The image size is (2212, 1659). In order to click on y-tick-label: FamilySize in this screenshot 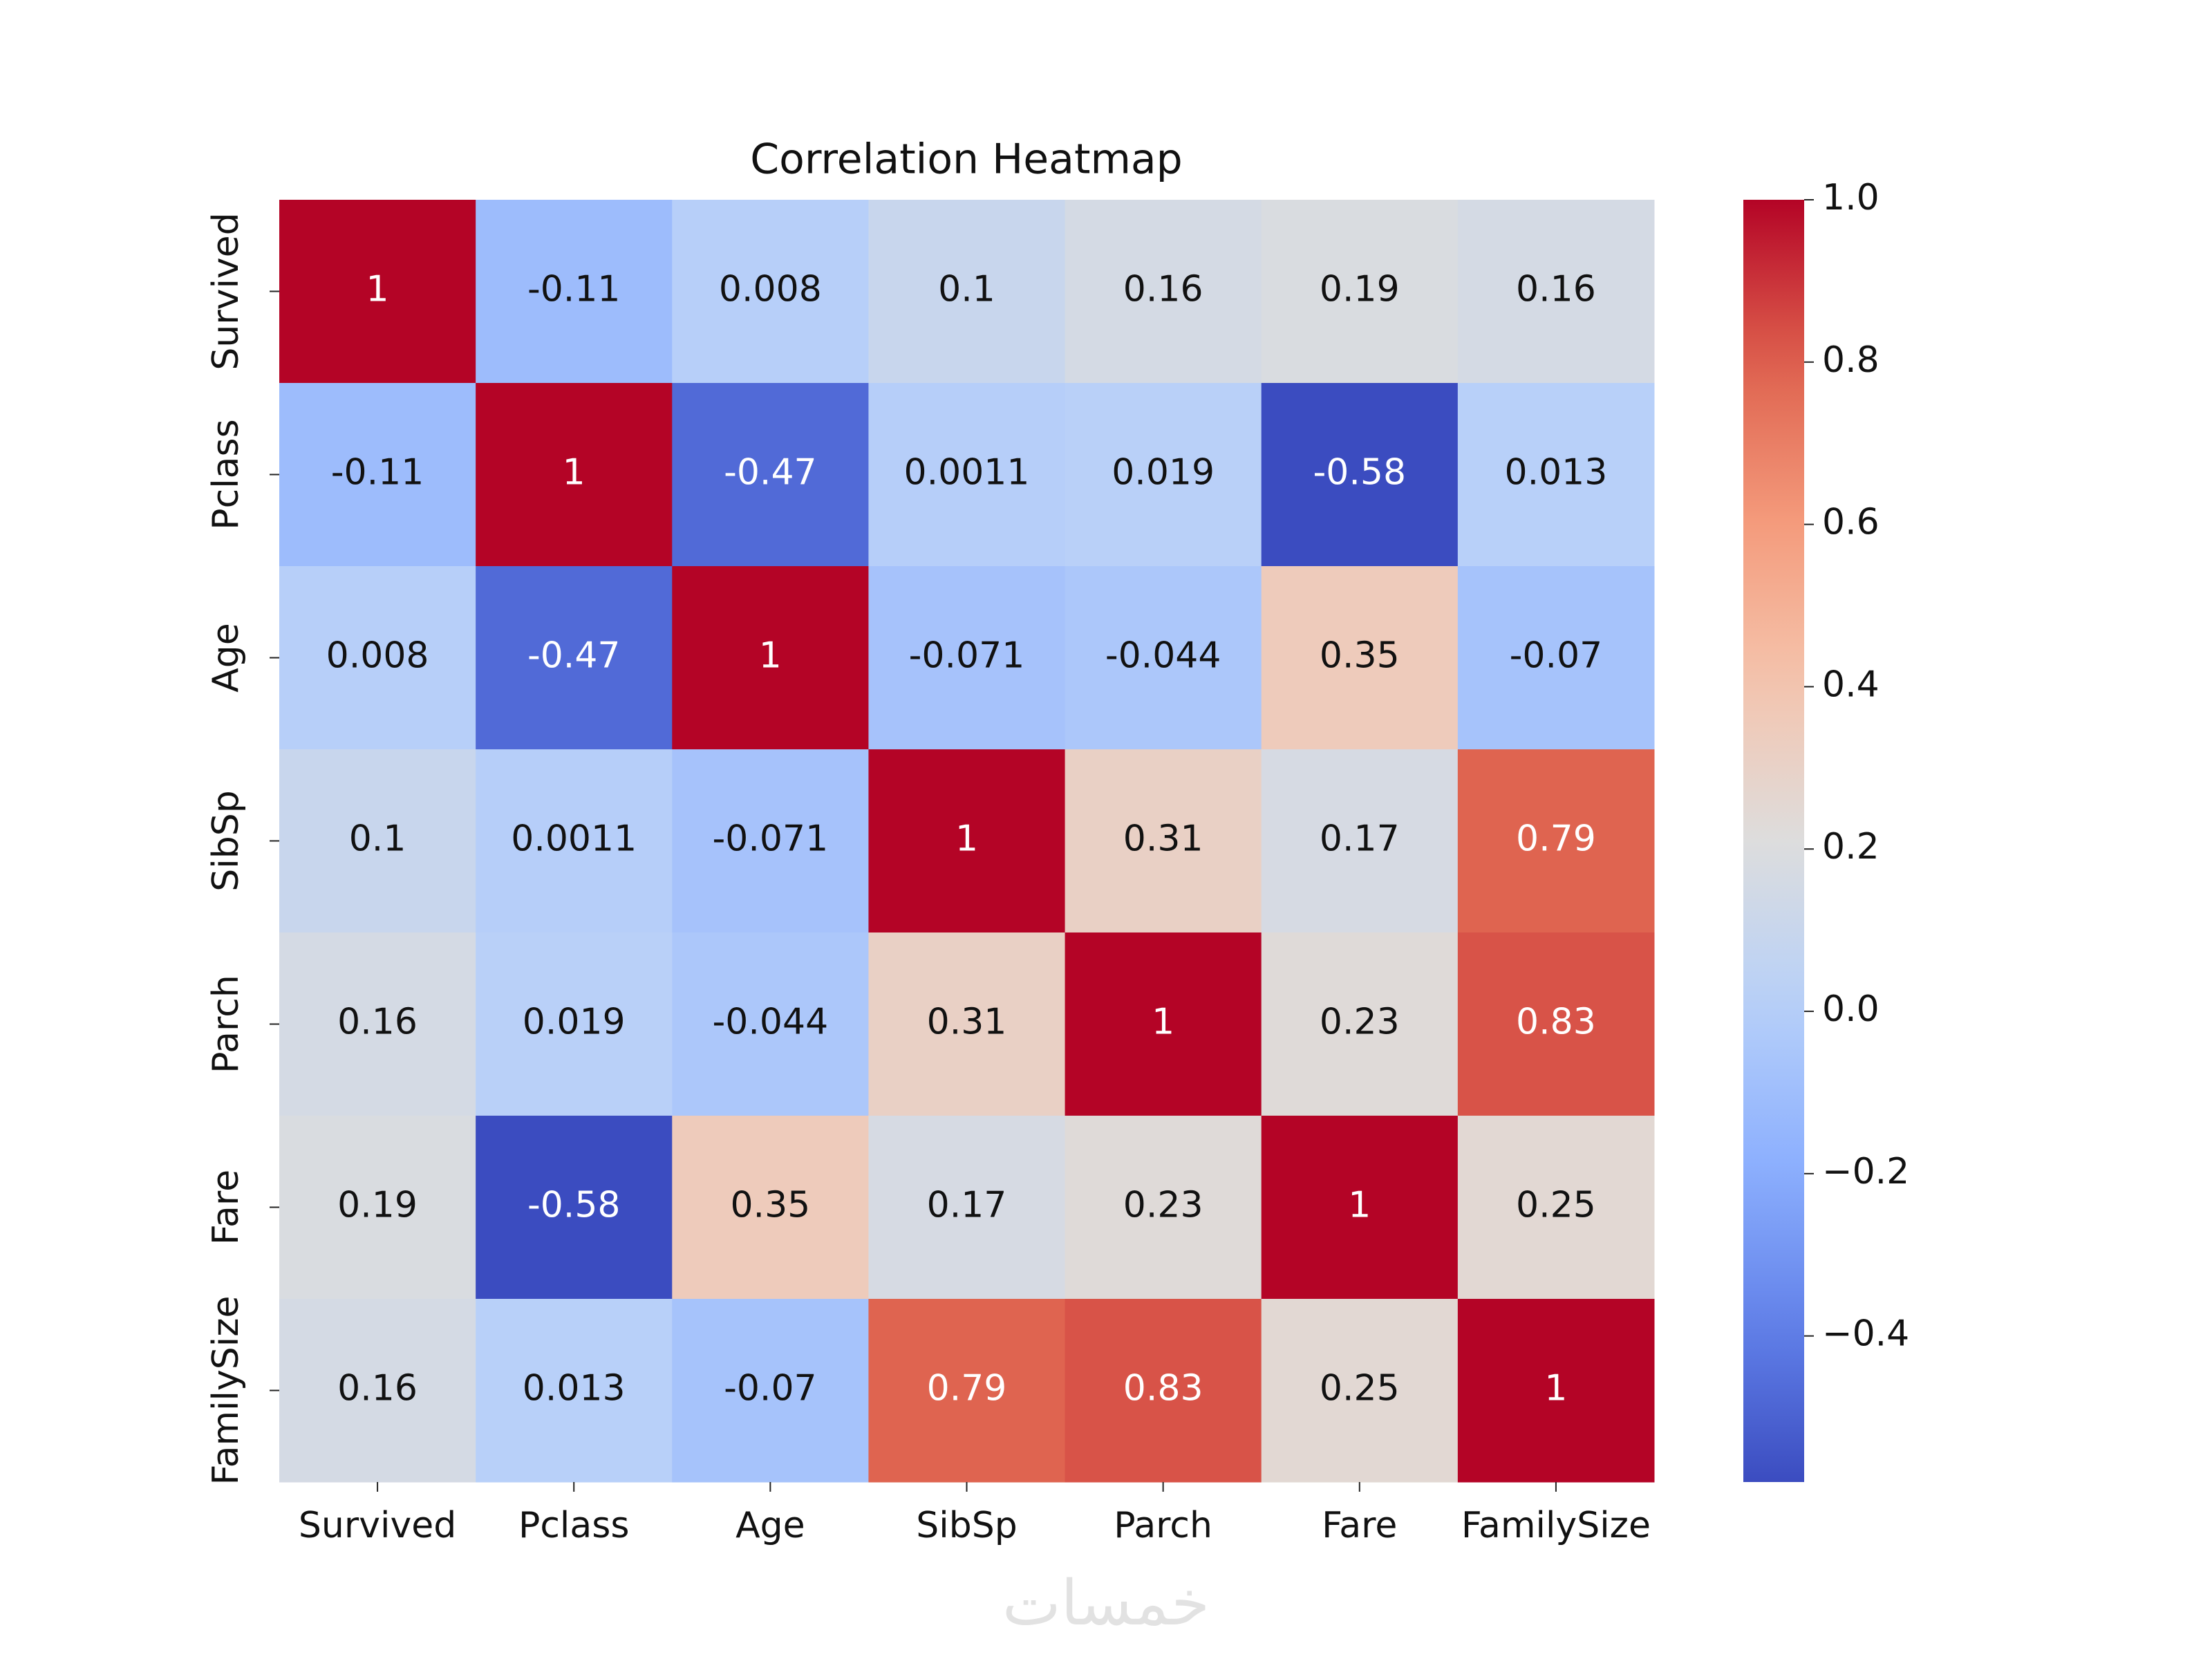, I will do `click(226, 1390)`.